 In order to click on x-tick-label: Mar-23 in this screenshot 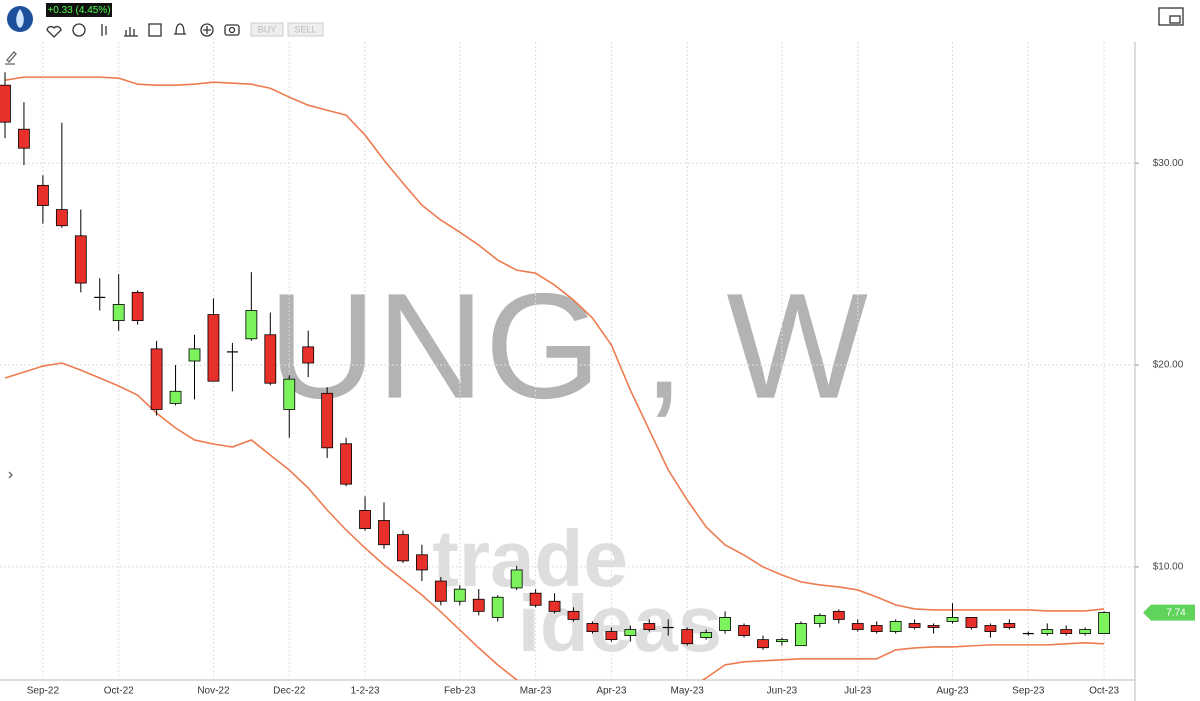, I will do `click(536, 691)`.